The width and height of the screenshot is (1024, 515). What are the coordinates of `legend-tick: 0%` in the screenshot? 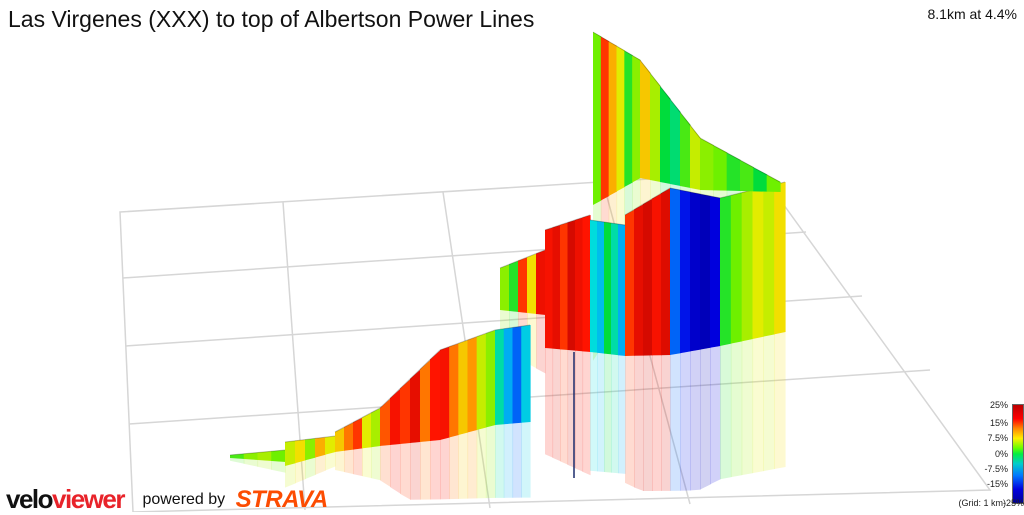 It's located at (1001, 454).